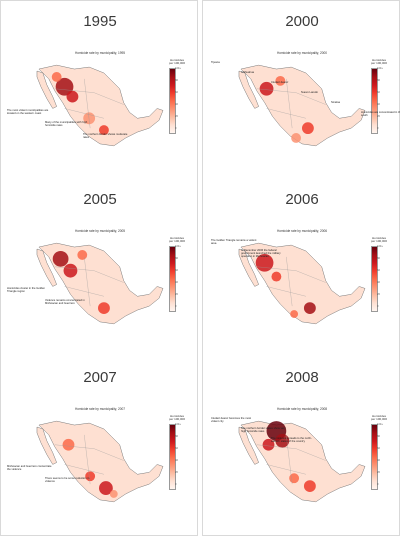 This screenshot has height=536, width=400. I want to click on map-annotation: Ciudad Juarez, so click(280, 82).